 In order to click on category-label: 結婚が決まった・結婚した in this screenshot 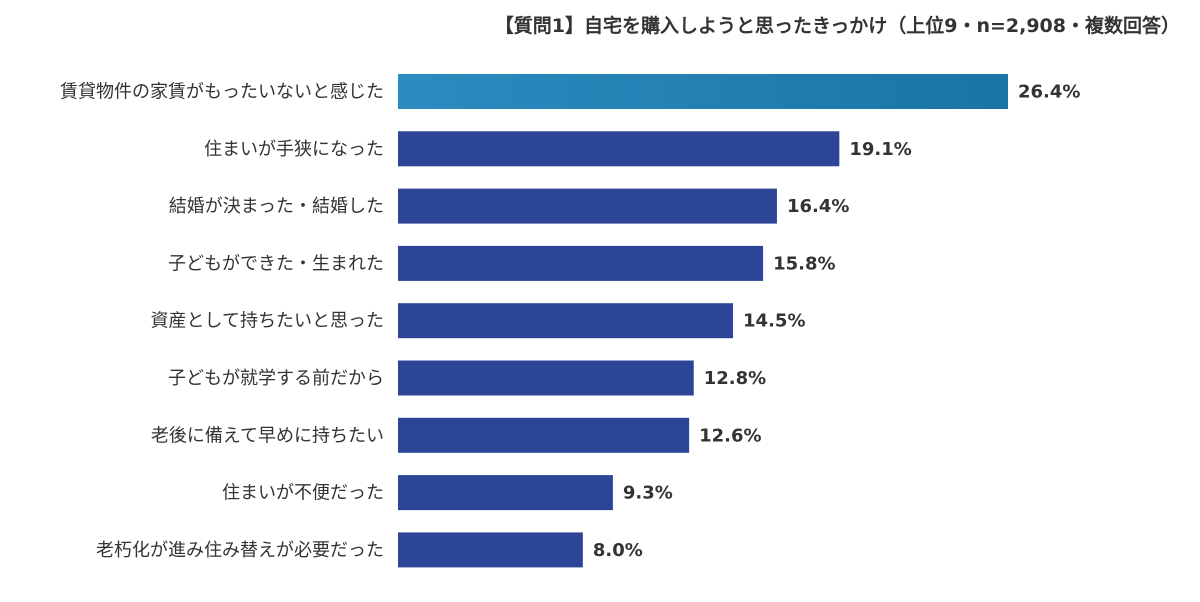, I will do `click(276, 206)`.